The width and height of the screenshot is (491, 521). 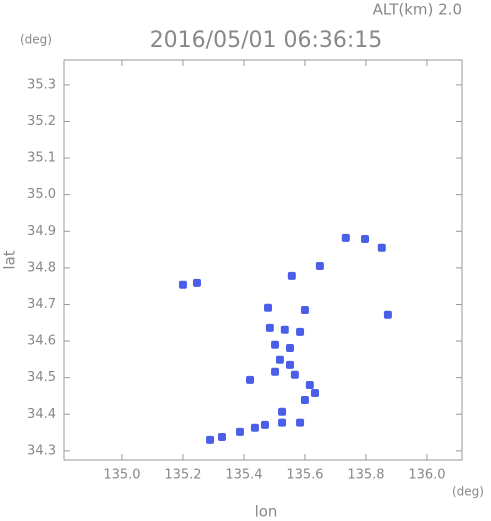 I want to click on y-tick-label: 35.2, so click(x=41, y=121).